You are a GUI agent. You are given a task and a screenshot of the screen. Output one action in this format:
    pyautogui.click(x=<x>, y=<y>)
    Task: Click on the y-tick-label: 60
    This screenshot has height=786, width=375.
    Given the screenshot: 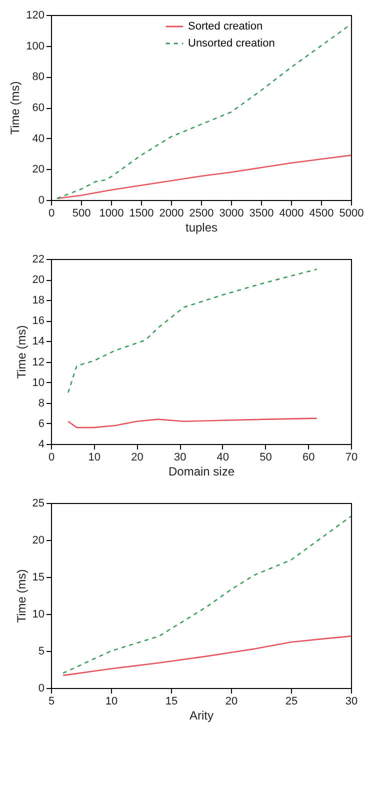 What is the action you would take?
    pyautogui.click(x=38, y=108)
    